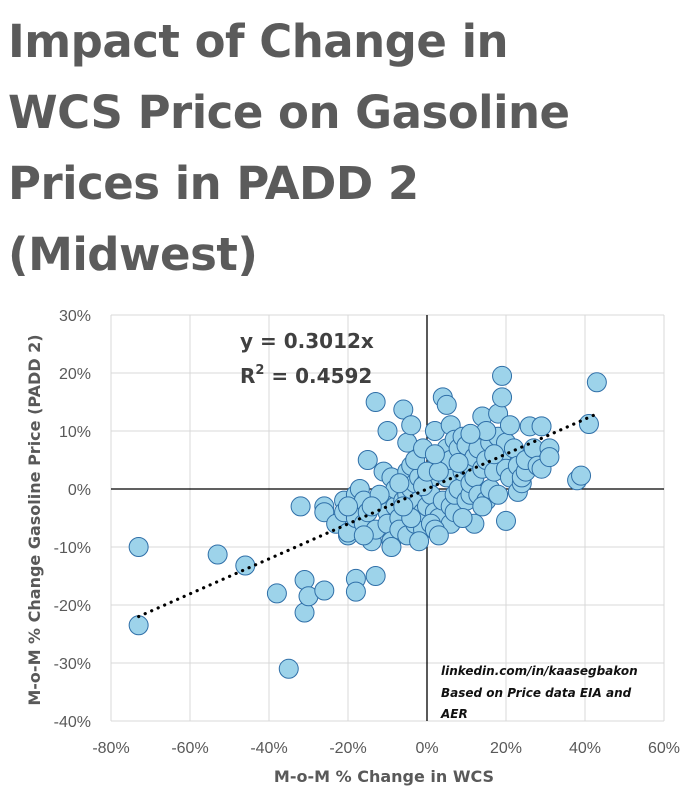 This screenshot has width=698, height=811. Describe the element at coordinates (75, 374) in the screenshot. I see `y-tick-label: 20%` at that location.